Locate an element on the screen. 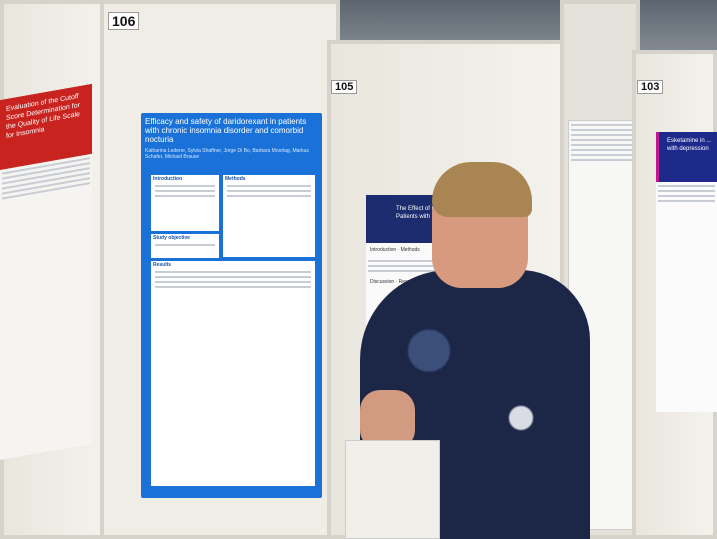  poster-right: Esketamine in ... with depression is located at coordinates (686, 272).